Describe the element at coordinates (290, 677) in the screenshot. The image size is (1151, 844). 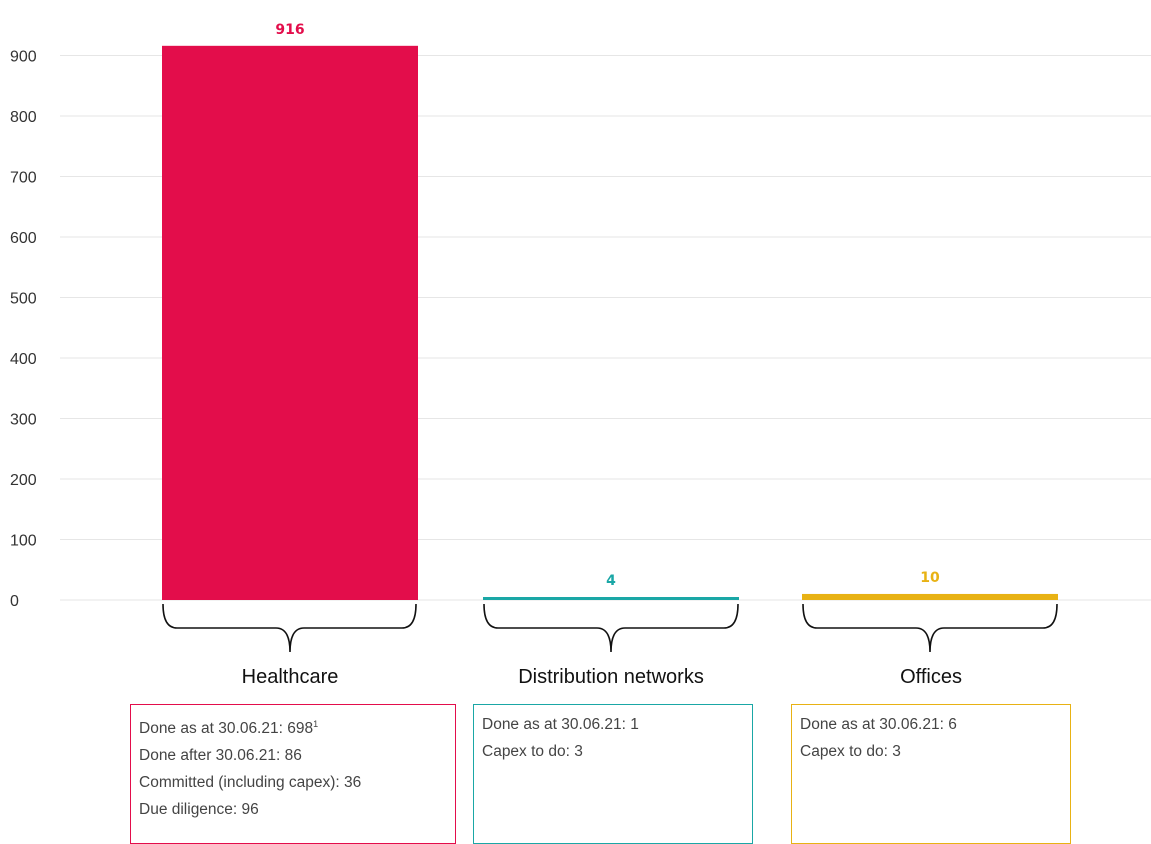
I see `category-label-healthcare: Healthcare` at that location.